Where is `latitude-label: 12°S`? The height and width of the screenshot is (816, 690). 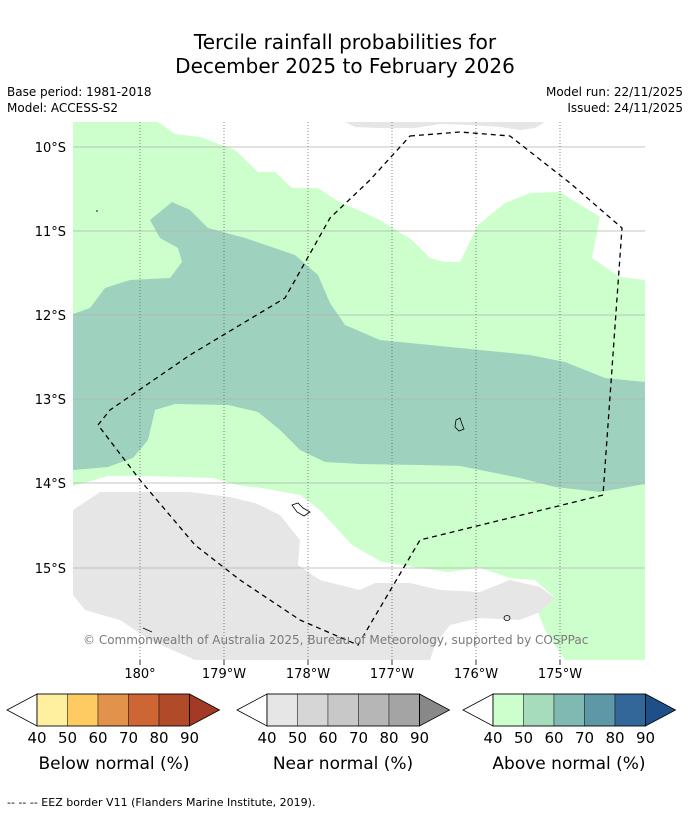
latitude-label: 12°S is located at coordinates (50, 316).